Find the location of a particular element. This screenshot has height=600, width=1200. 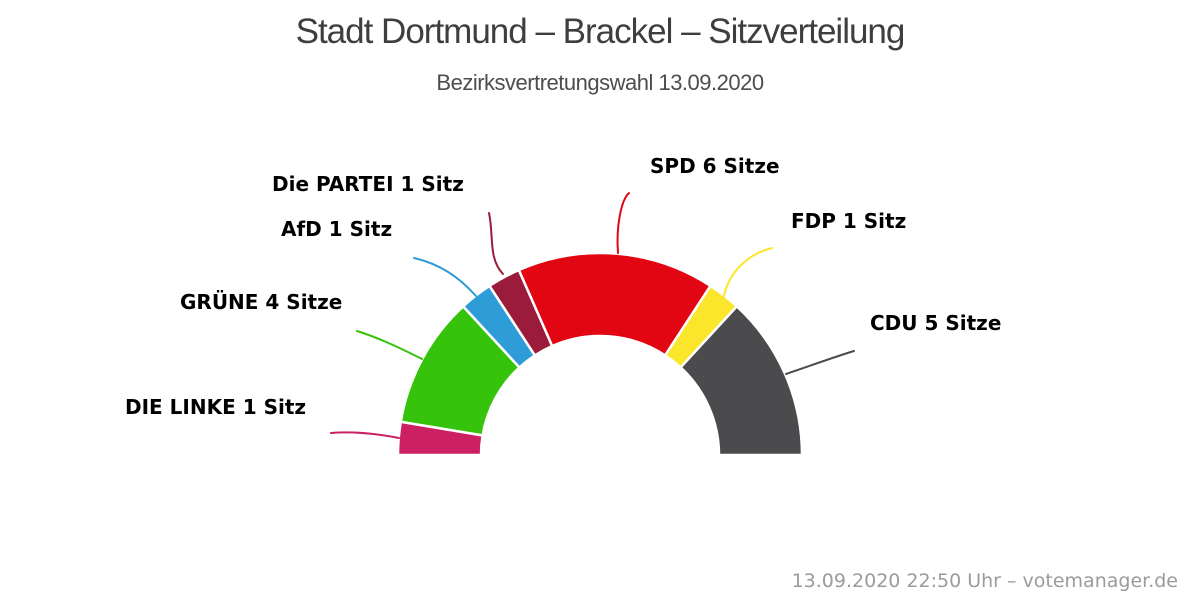

label-die-partei: Die PARTEI 1 Sitz is located at coordinates (368, 184).